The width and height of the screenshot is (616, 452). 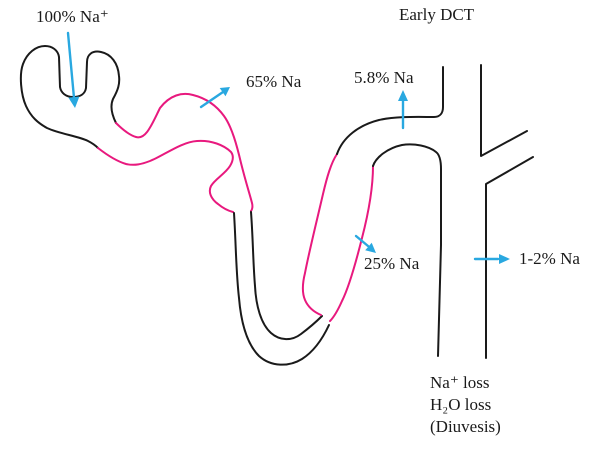 I want to click on label-diuresis: (Diuvesis), so click(x=465, y=426).